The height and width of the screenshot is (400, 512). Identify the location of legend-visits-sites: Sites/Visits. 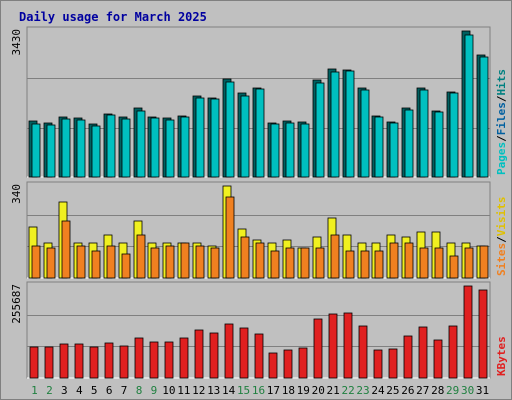
(501, 237).